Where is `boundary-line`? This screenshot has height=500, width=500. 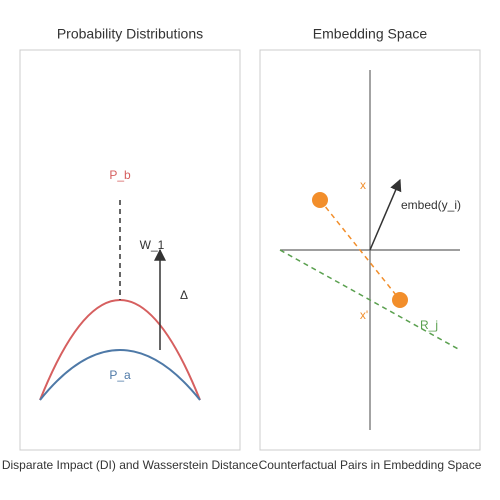 boundary-line is located at coordinates (370, 300).